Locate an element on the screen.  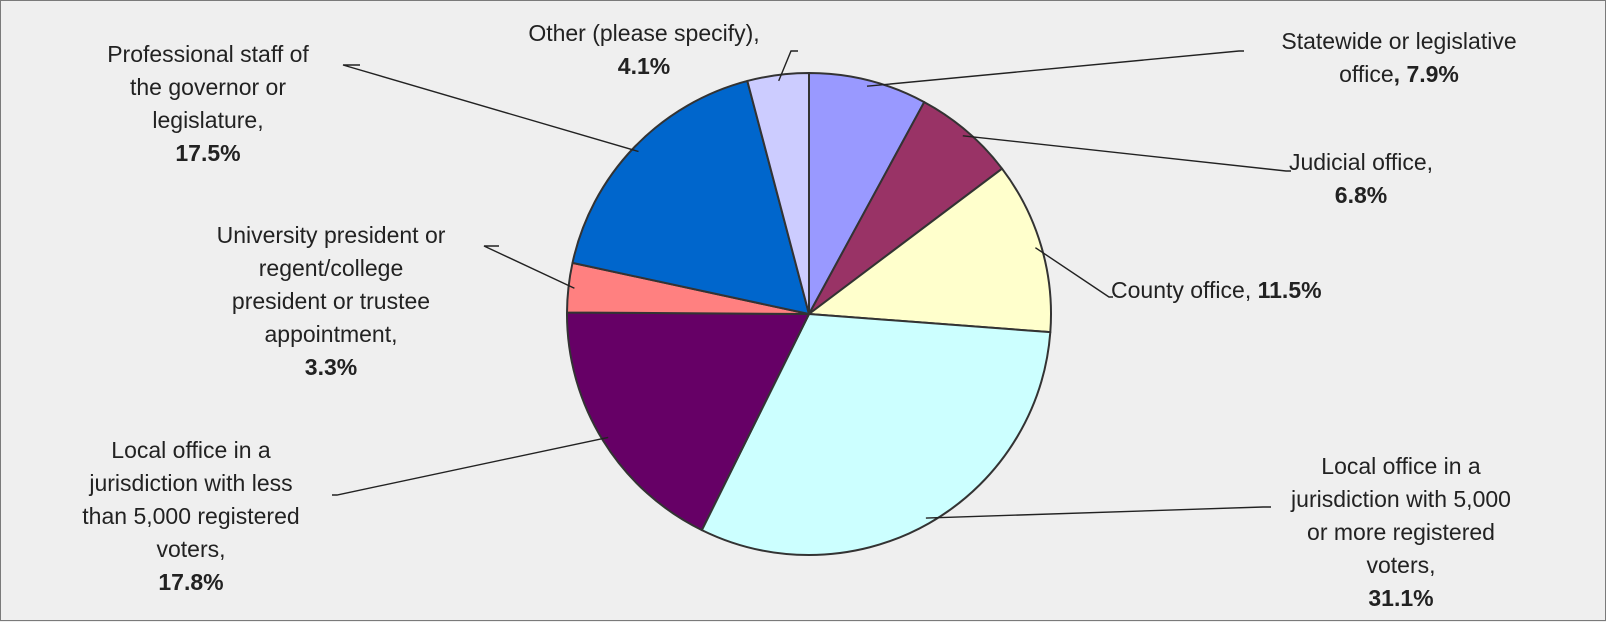
label-local-small-line-3: than 5,000 registered is located at coordinates (191, 516).